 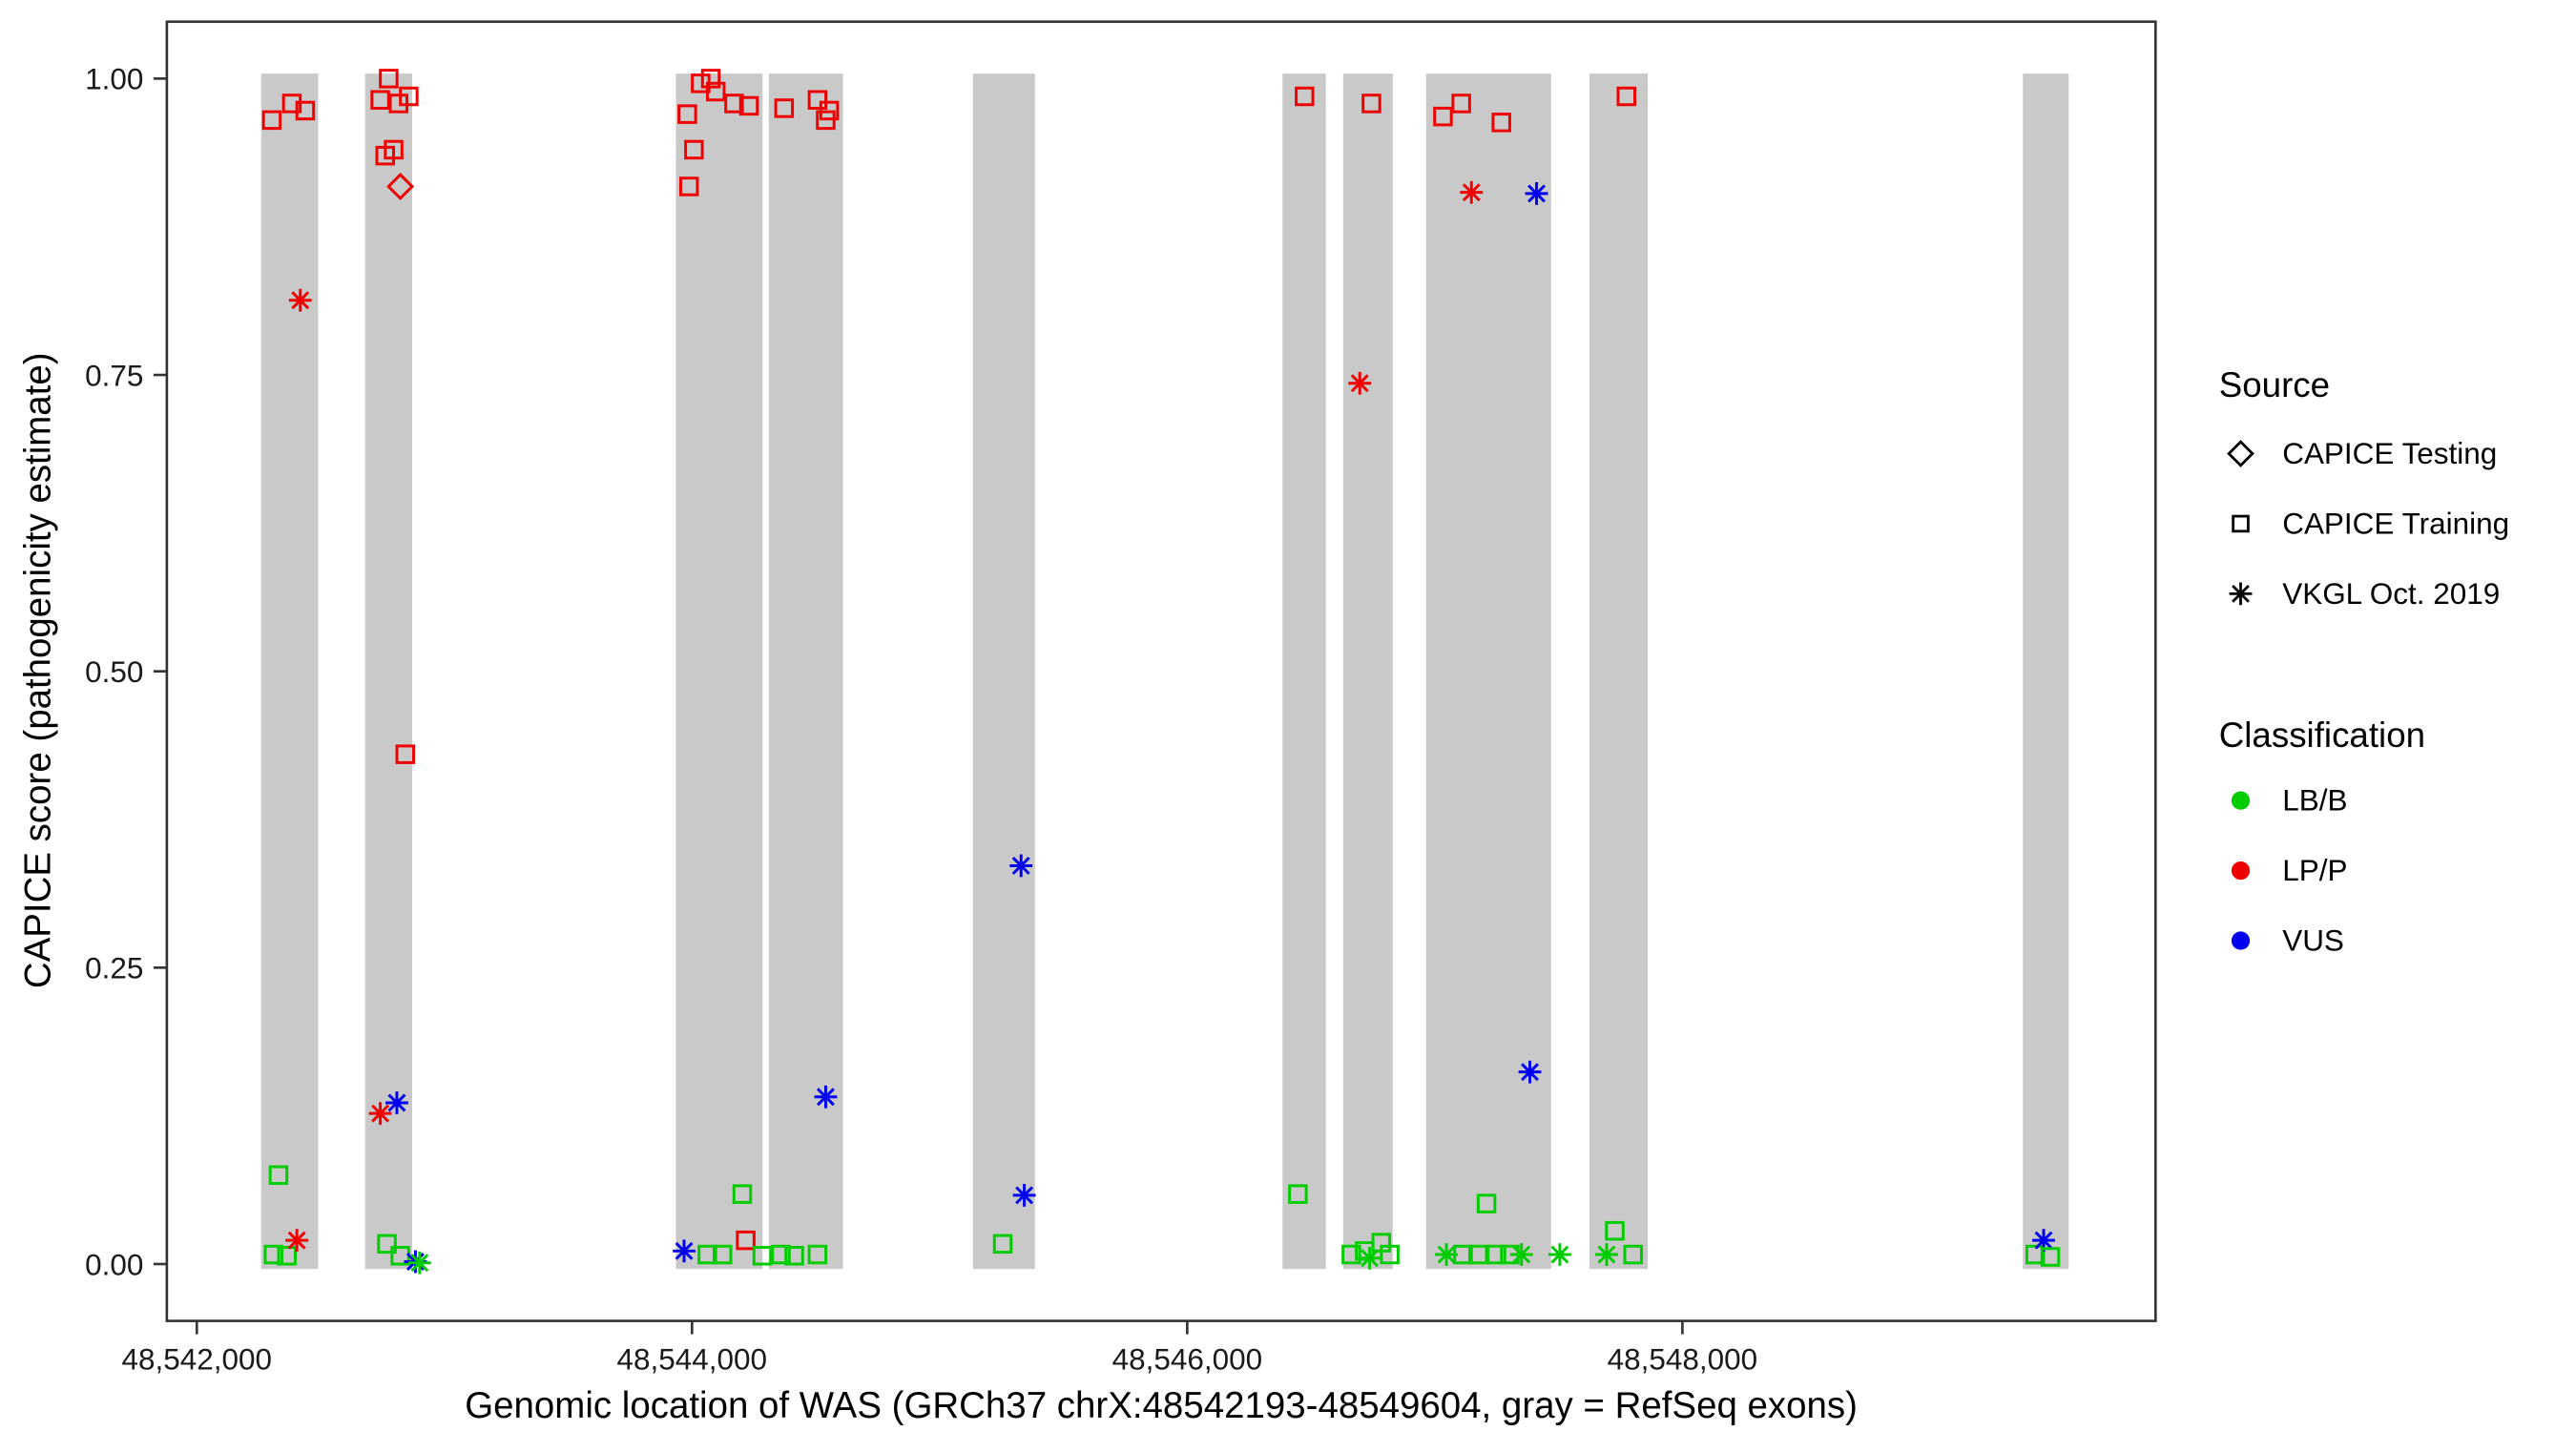 What do you see at coordinates (2314, 871) in the screenshot?
I see `legend-class-item-label: LP/P` at bounding box center [2314, 871].